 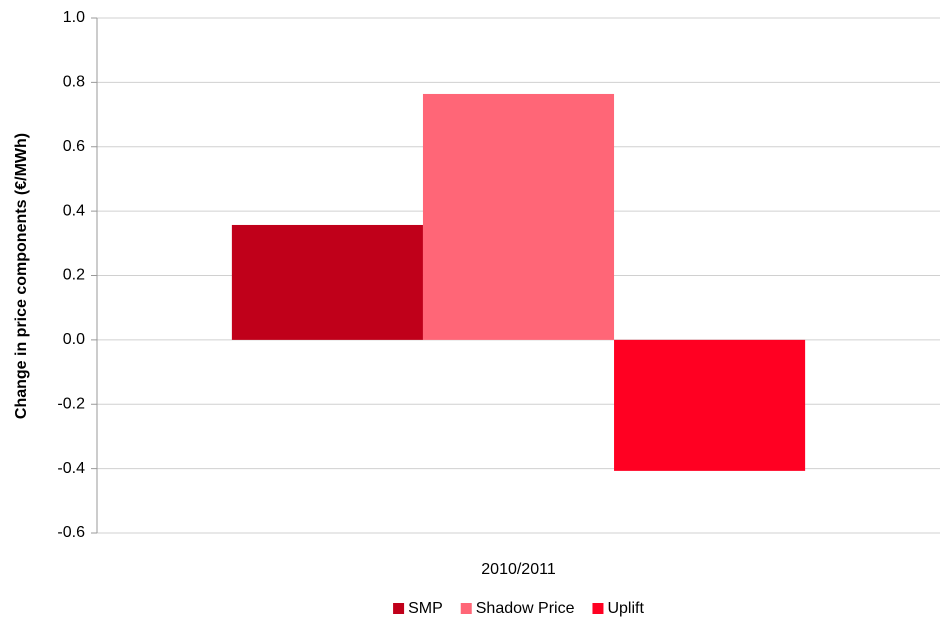 What do you see at coordinates (518, 569) in the screenshot?
I see `x-tick-label: 2010/2011` at bounding box center [518, 569].